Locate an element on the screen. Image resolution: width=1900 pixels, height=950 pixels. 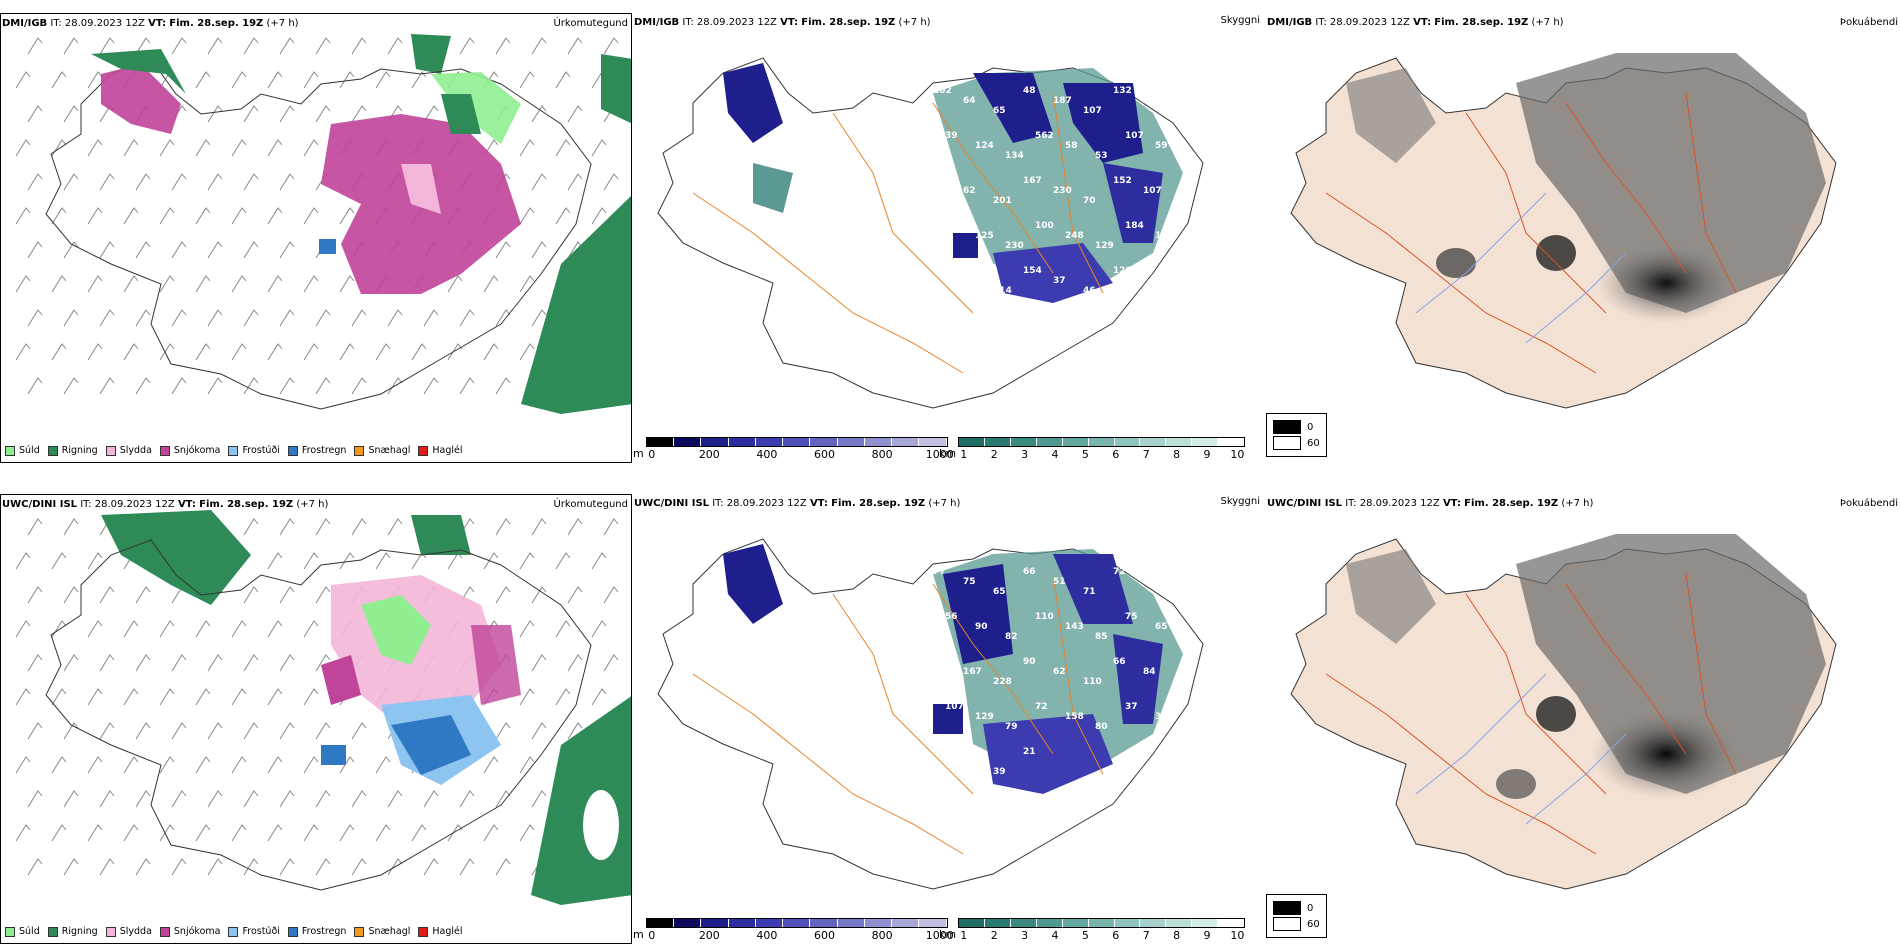
cloud-base-label: 230 is located at coordinates (1062, 191).